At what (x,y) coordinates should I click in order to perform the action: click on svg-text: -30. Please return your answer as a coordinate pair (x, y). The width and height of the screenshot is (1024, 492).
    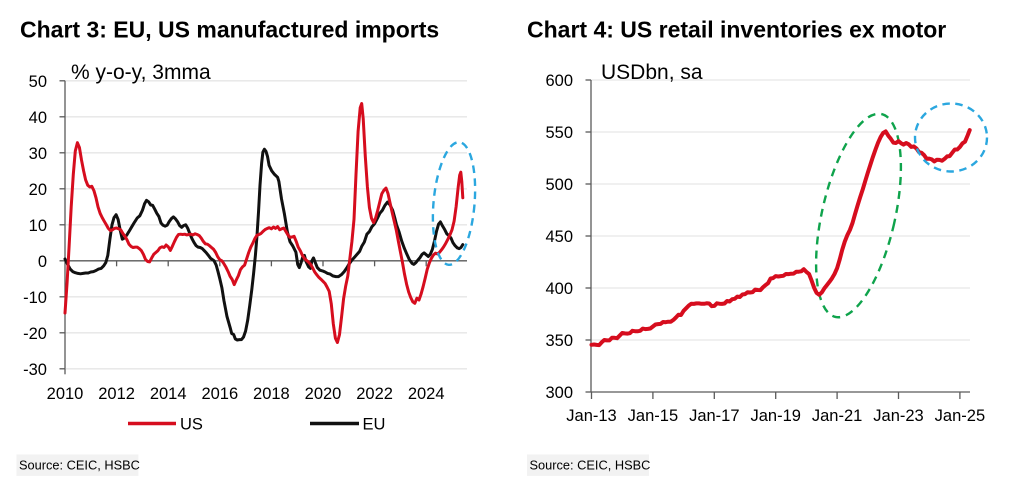
    Looking at the image, I should click on (35, 370).